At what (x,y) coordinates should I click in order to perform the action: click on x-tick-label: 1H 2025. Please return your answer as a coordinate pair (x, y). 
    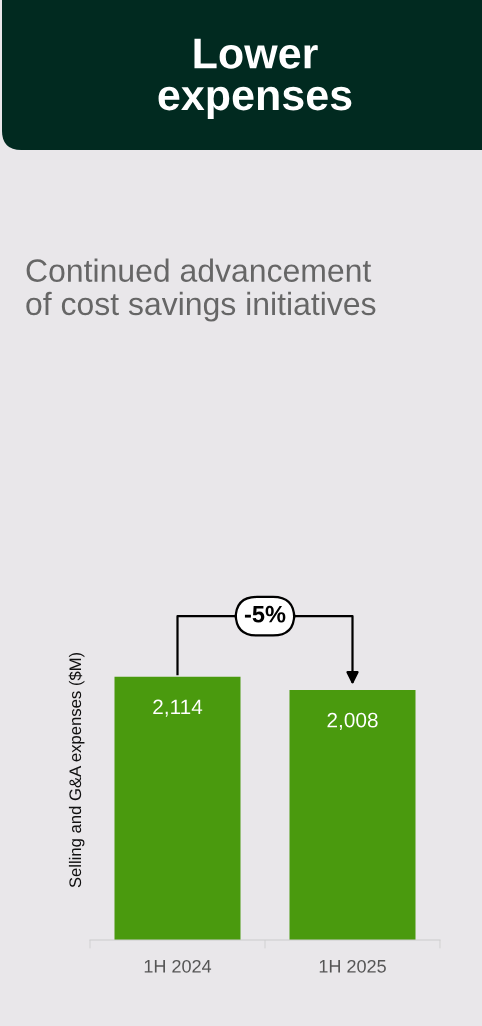
    Looking at the image, I should click on (352, 966).